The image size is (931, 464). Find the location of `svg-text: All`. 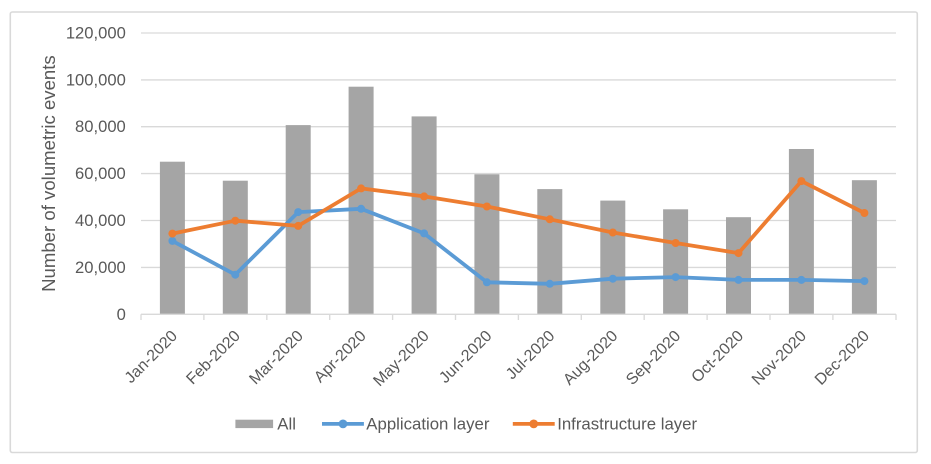

svg-text: All is located at coordinates (286, 423).